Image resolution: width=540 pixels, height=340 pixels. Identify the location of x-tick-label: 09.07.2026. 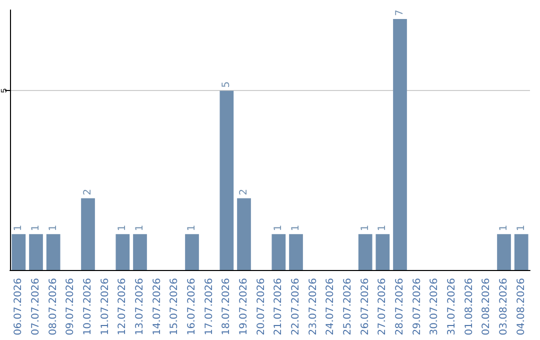
(70, 307).